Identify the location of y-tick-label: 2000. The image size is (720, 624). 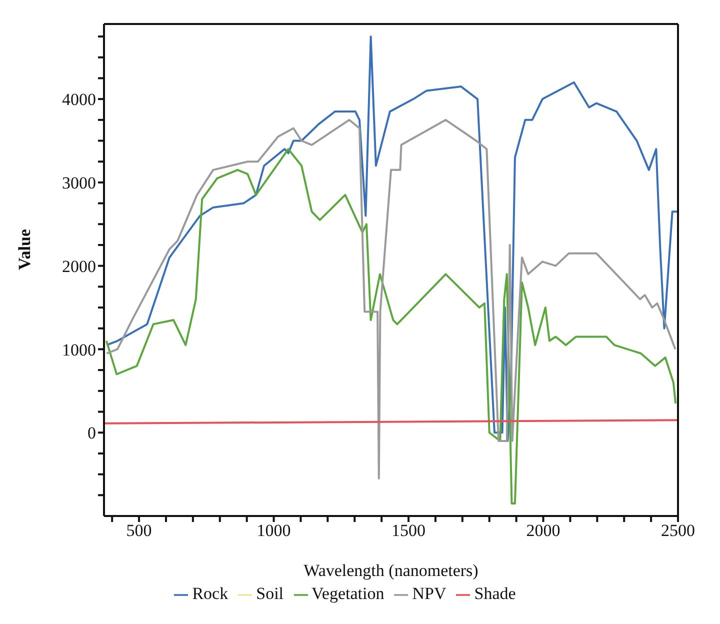
(79, 266).